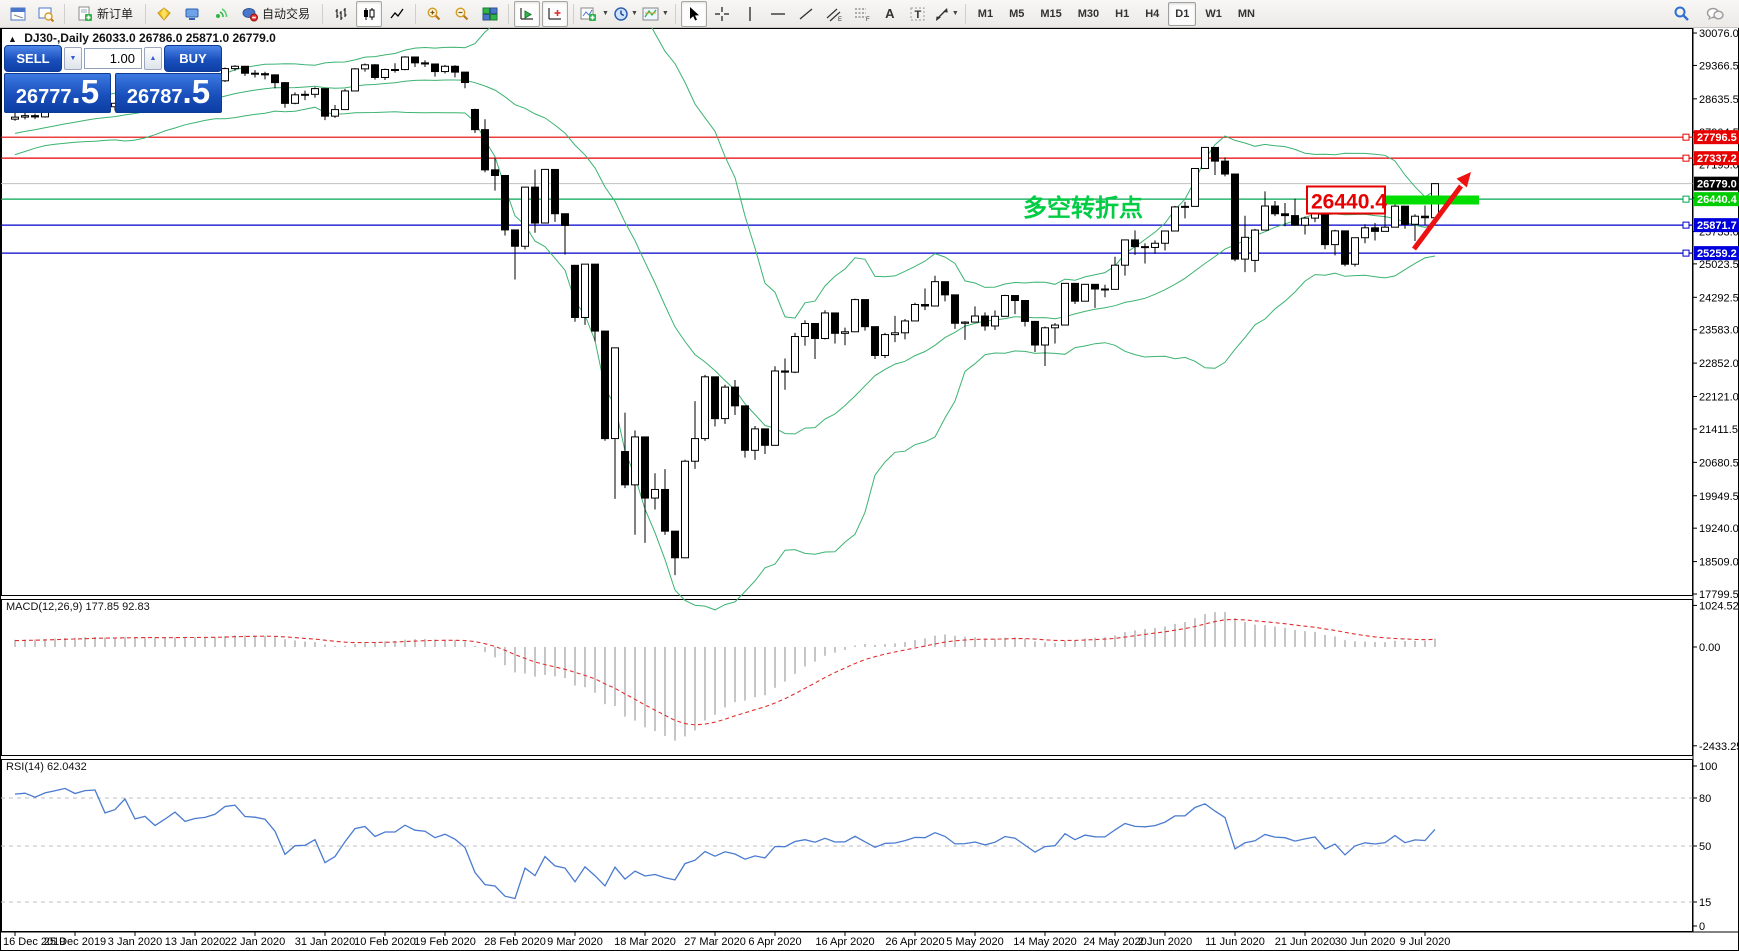  What do you see at coordinates (847, 195) in the screenshot?
I see `horizontal-lines-layer` at bounding box center [847, 195].